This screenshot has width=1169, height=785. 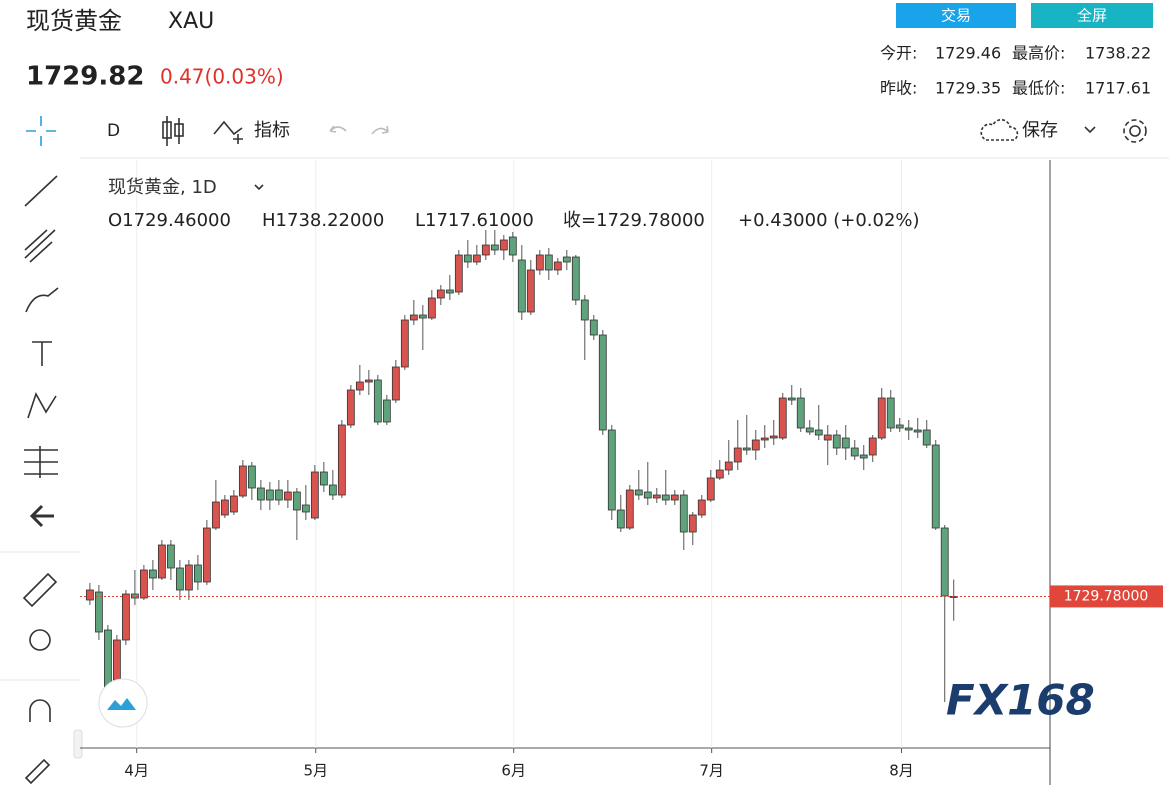 What do you see at coordinates (78, 744) in the screenshot?
I see `scroll-handle` at bounding box center [78, 744].